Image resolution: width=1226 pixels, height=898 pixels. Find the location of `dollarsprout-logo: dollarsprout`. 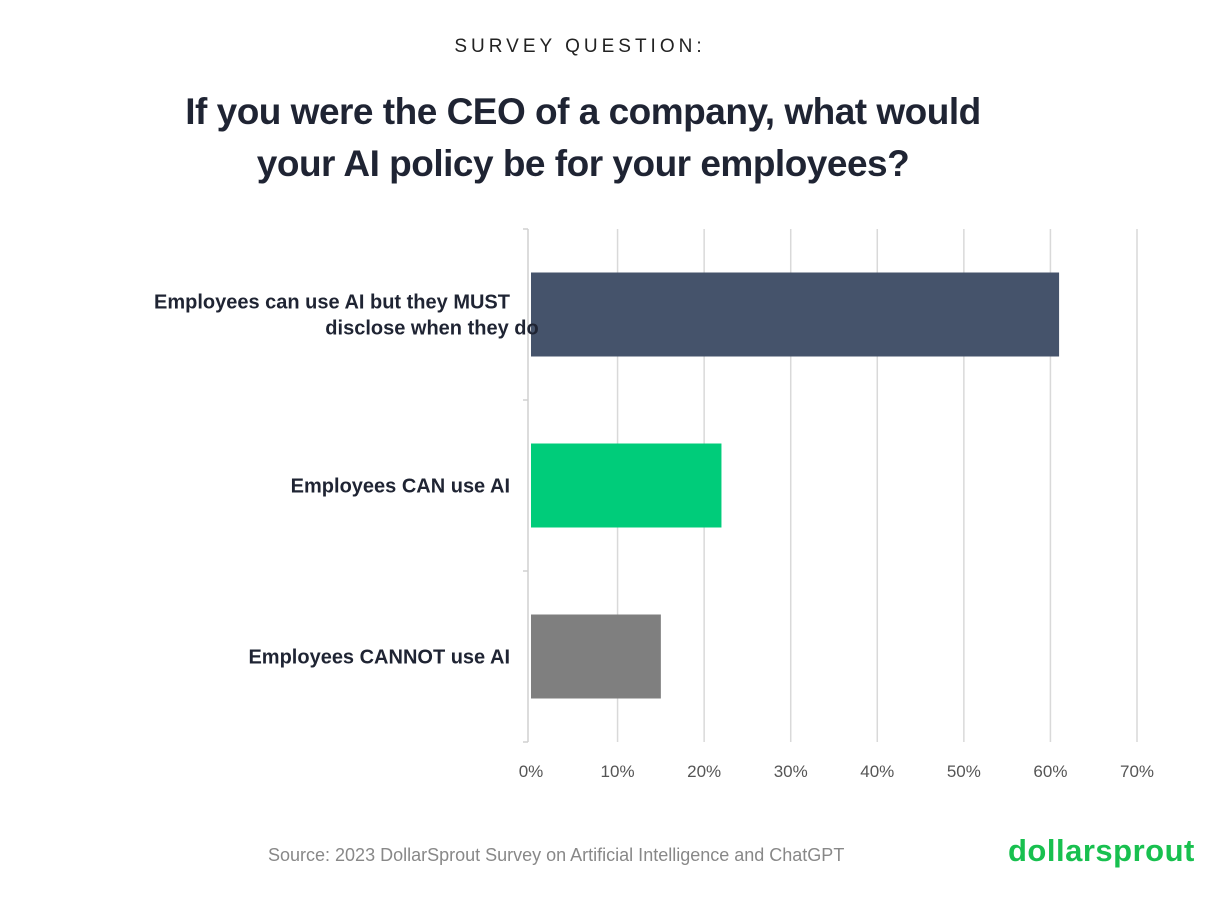

dollarsprout-logo: dollarsprout is located at coordinates (1101, 850).